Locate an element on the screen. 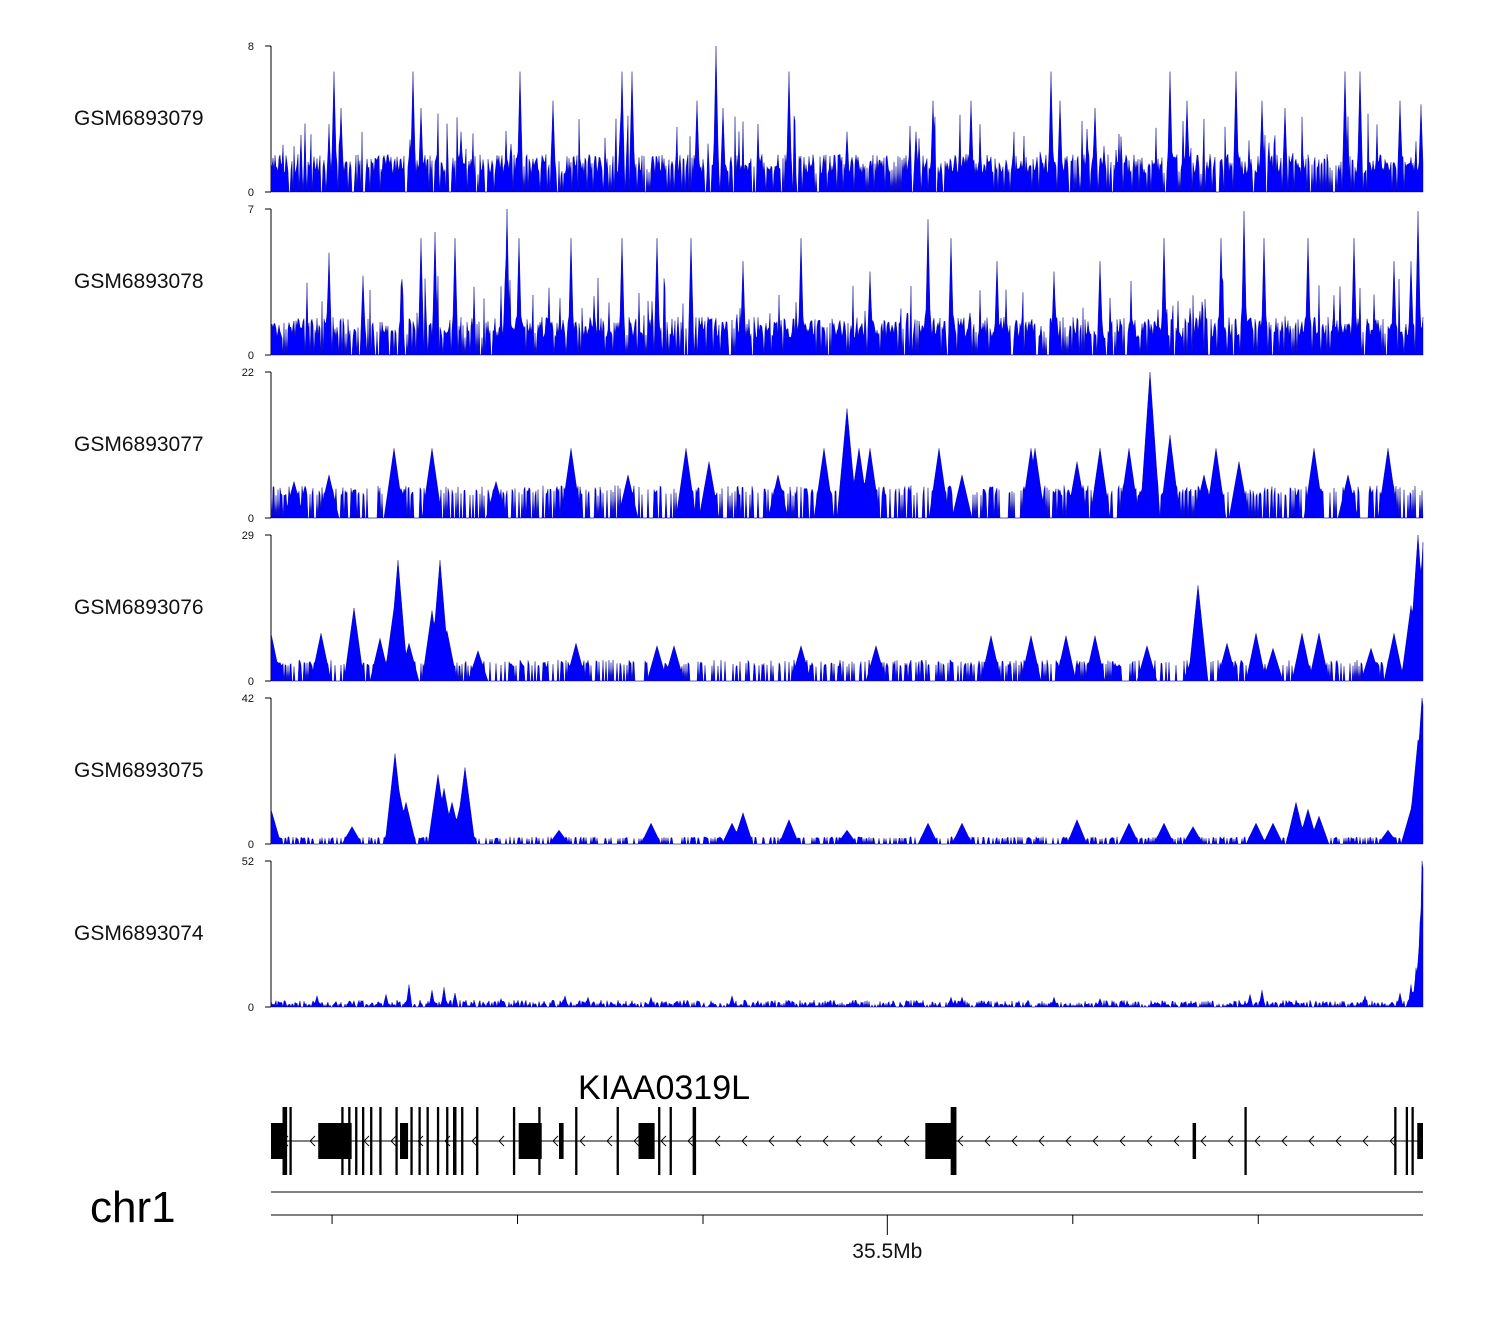  gene-track: KIAA0319L is located at coordinates (847, 1122).